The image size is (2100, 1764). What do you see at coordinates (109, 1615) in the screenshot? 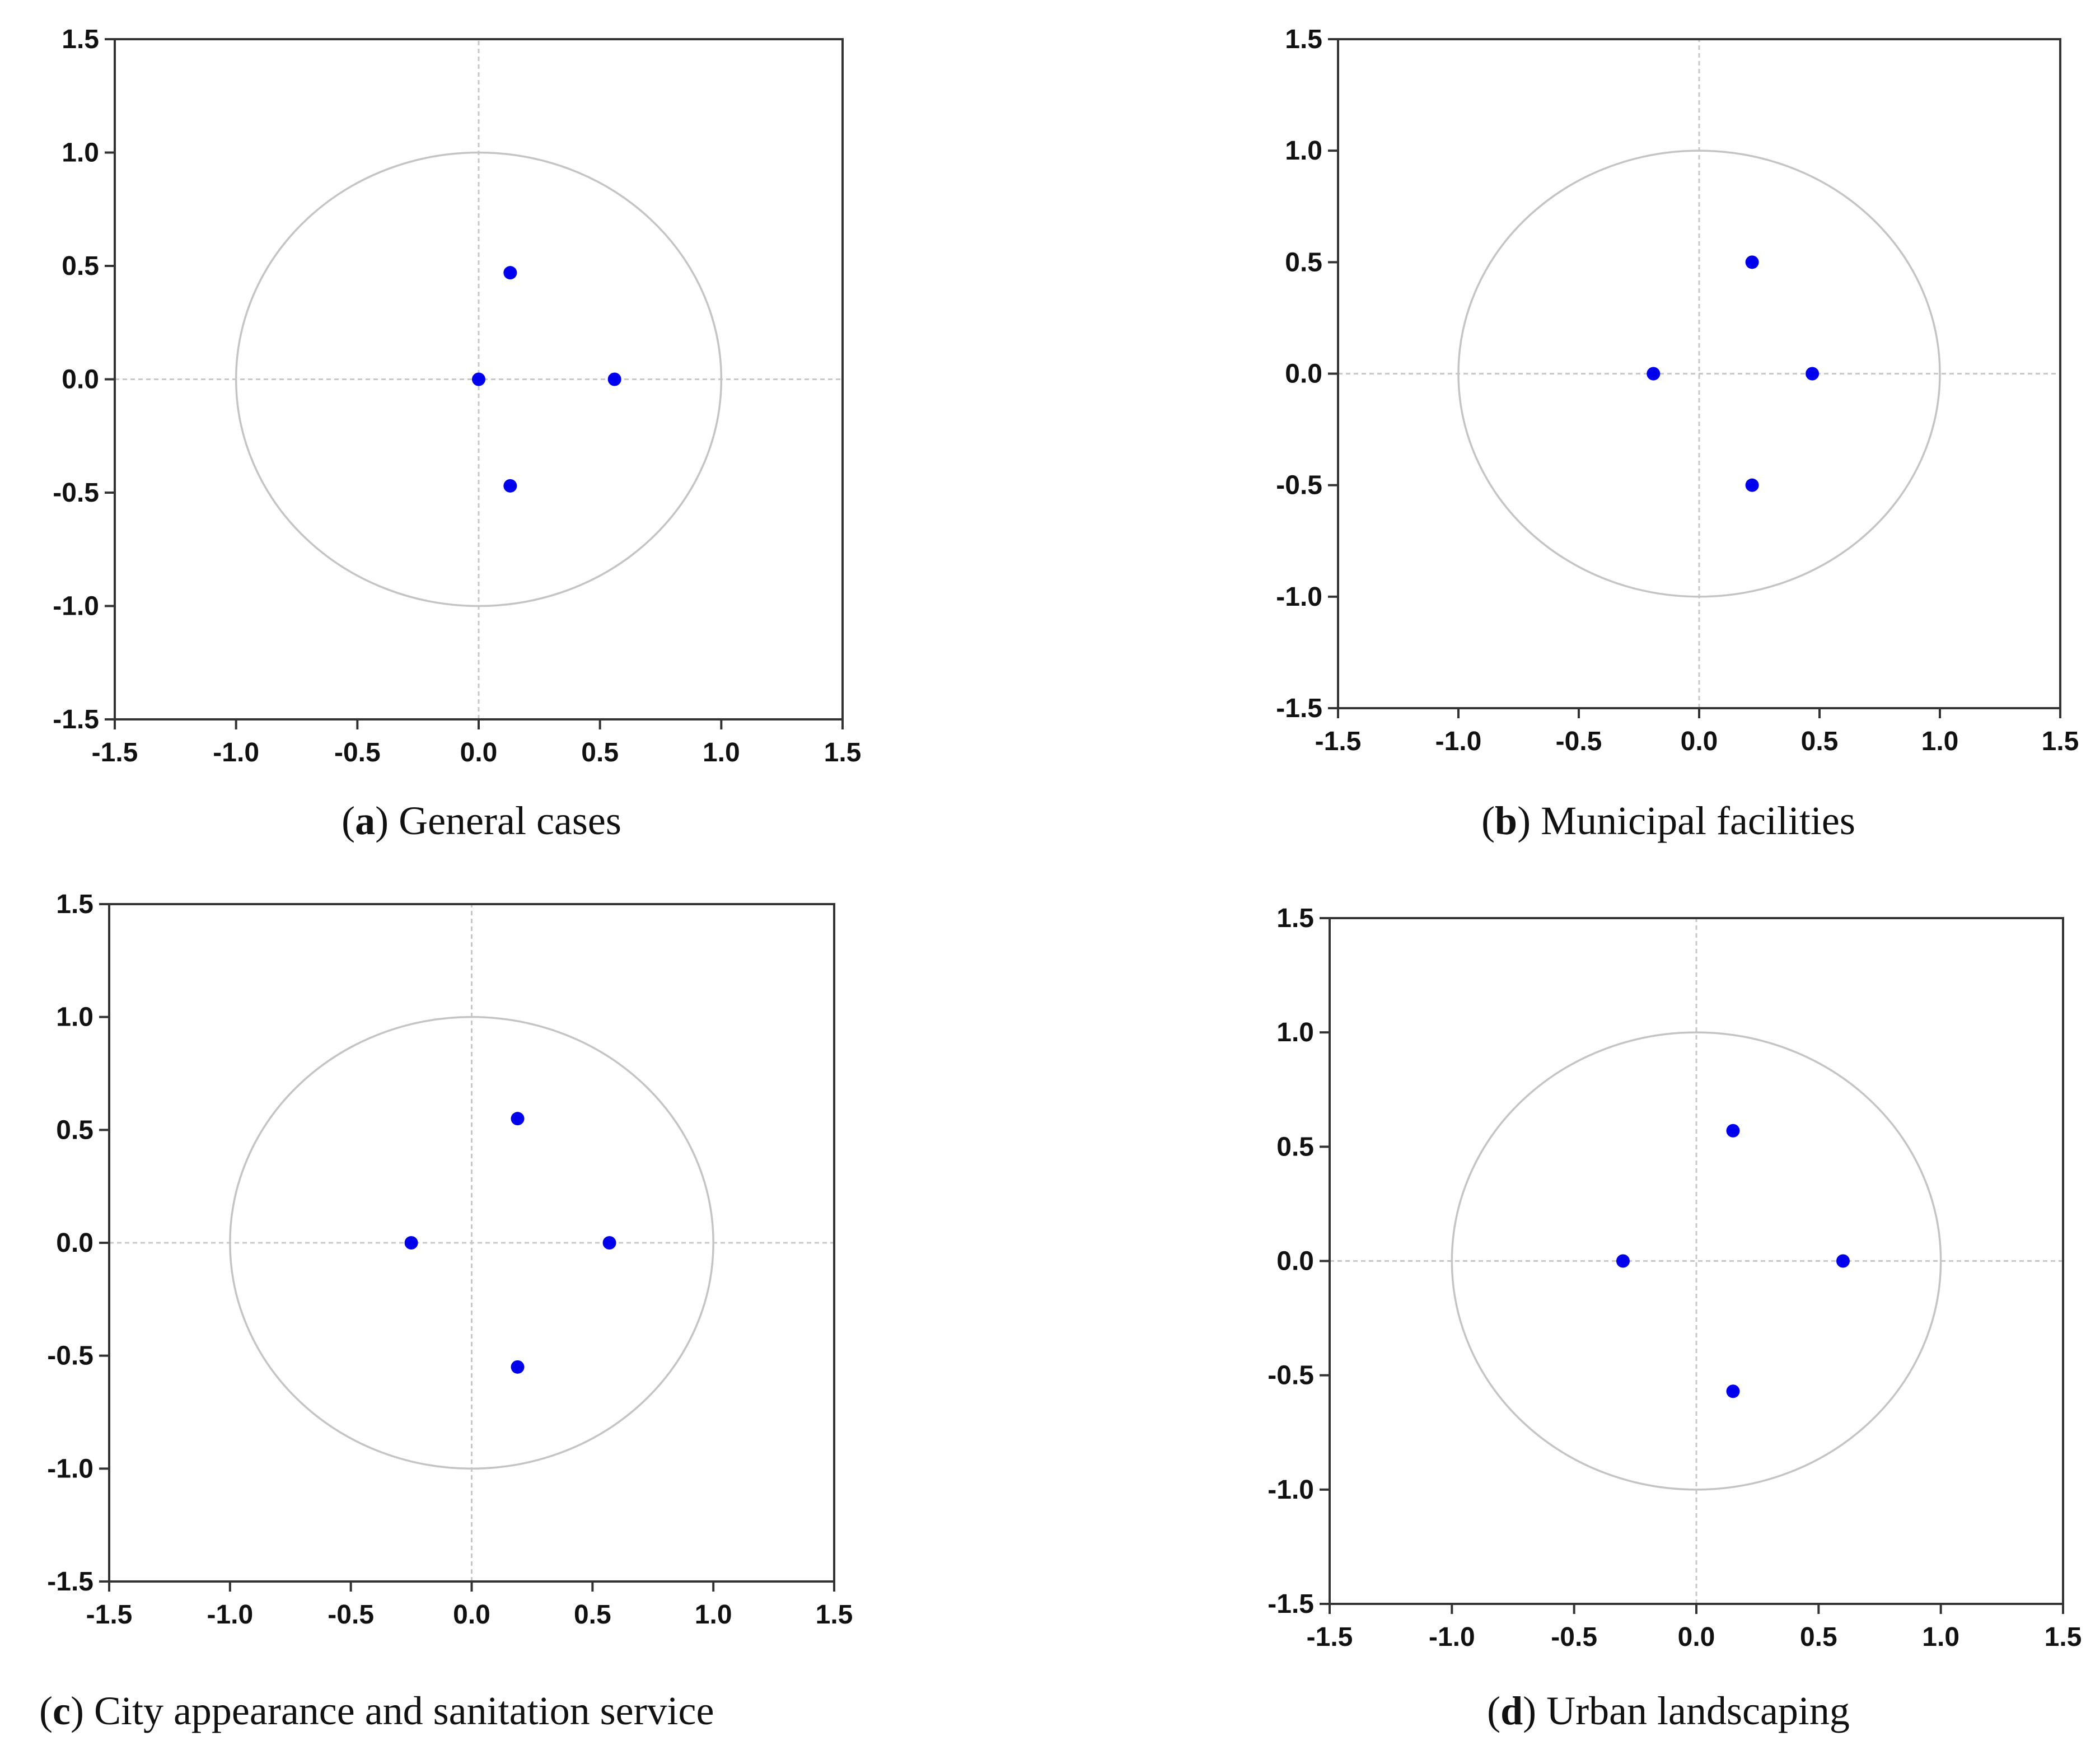
I see `x-tick-label-c-0: -1.5` at bounding box center [109, 1615].